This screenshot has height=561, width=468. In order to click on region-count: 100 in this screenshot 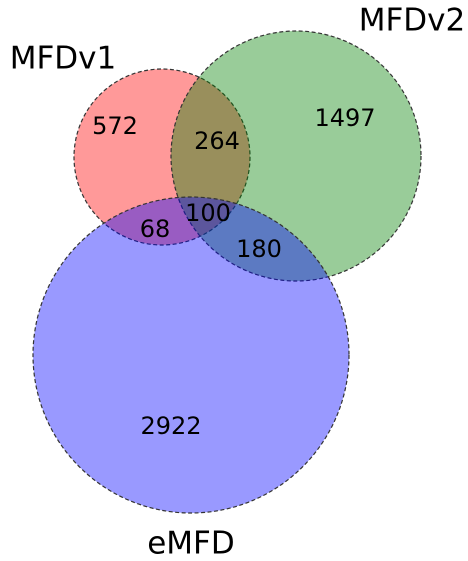, I will do `click(208, 213)`.